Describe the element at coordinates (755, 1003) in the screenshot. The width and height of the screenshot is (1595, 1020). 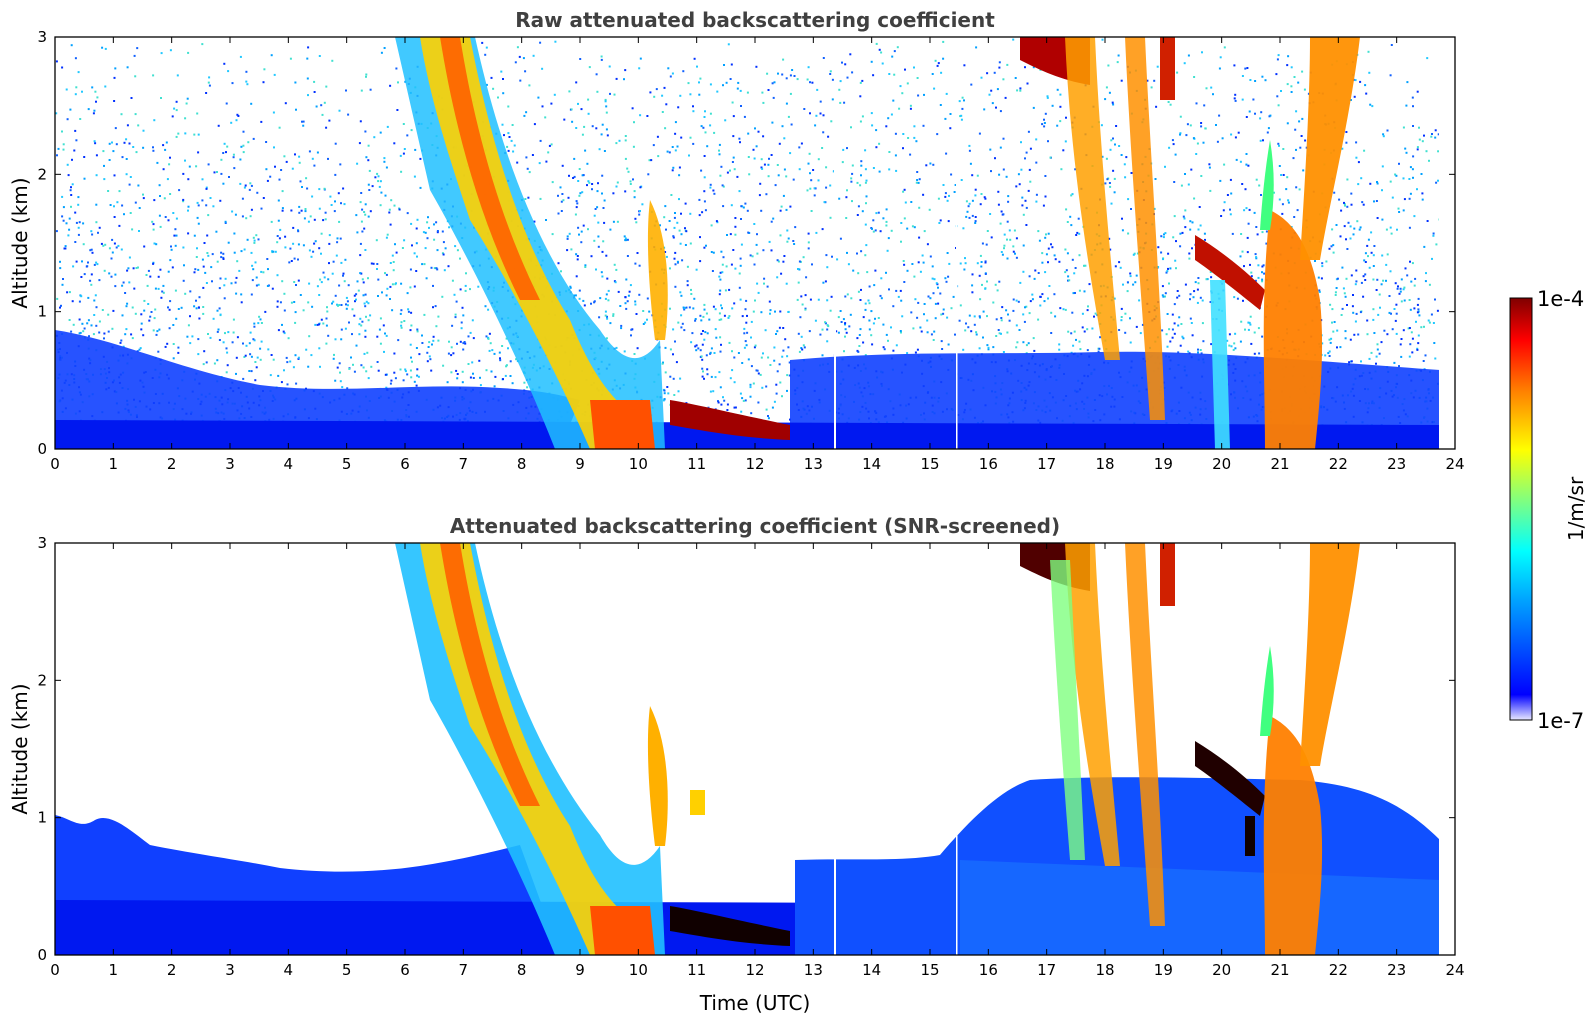
I see `x-axis-label: Time (UTC)` at that location.